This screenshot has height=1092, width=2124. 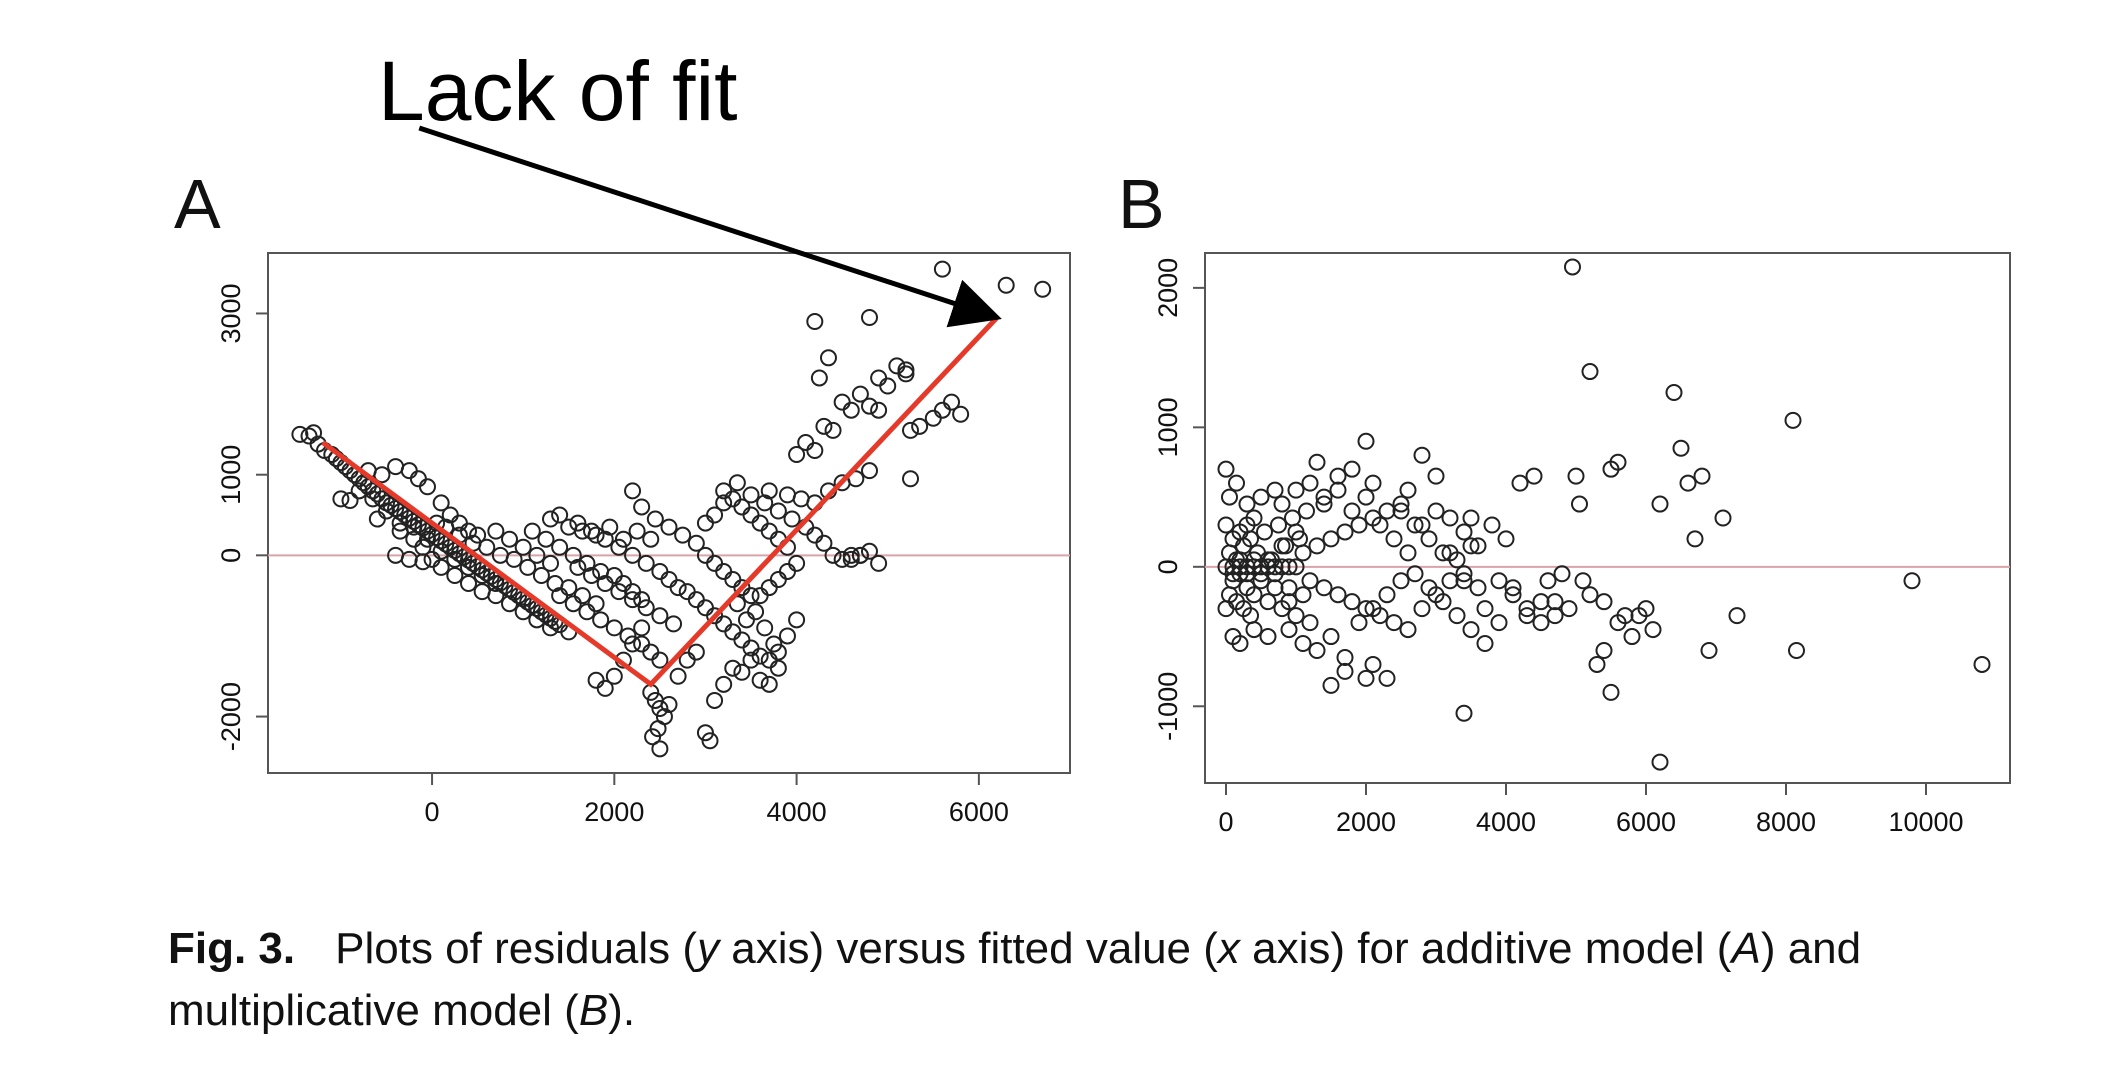 I want to click on panel-b-x-tick-label: 6000, so click(x=1646, y=822).